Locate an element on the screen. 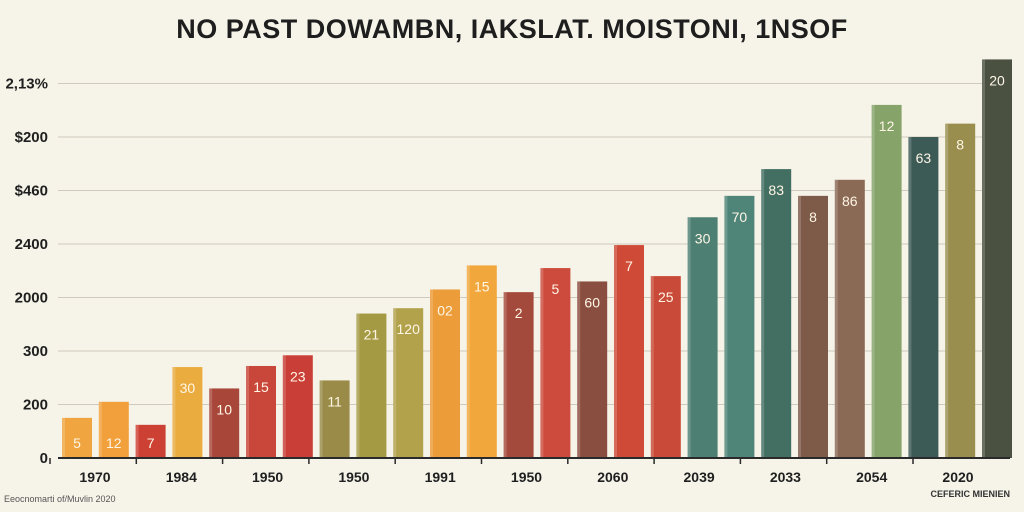  x-tick-label: 2054 is located at coordinates (871, 477).